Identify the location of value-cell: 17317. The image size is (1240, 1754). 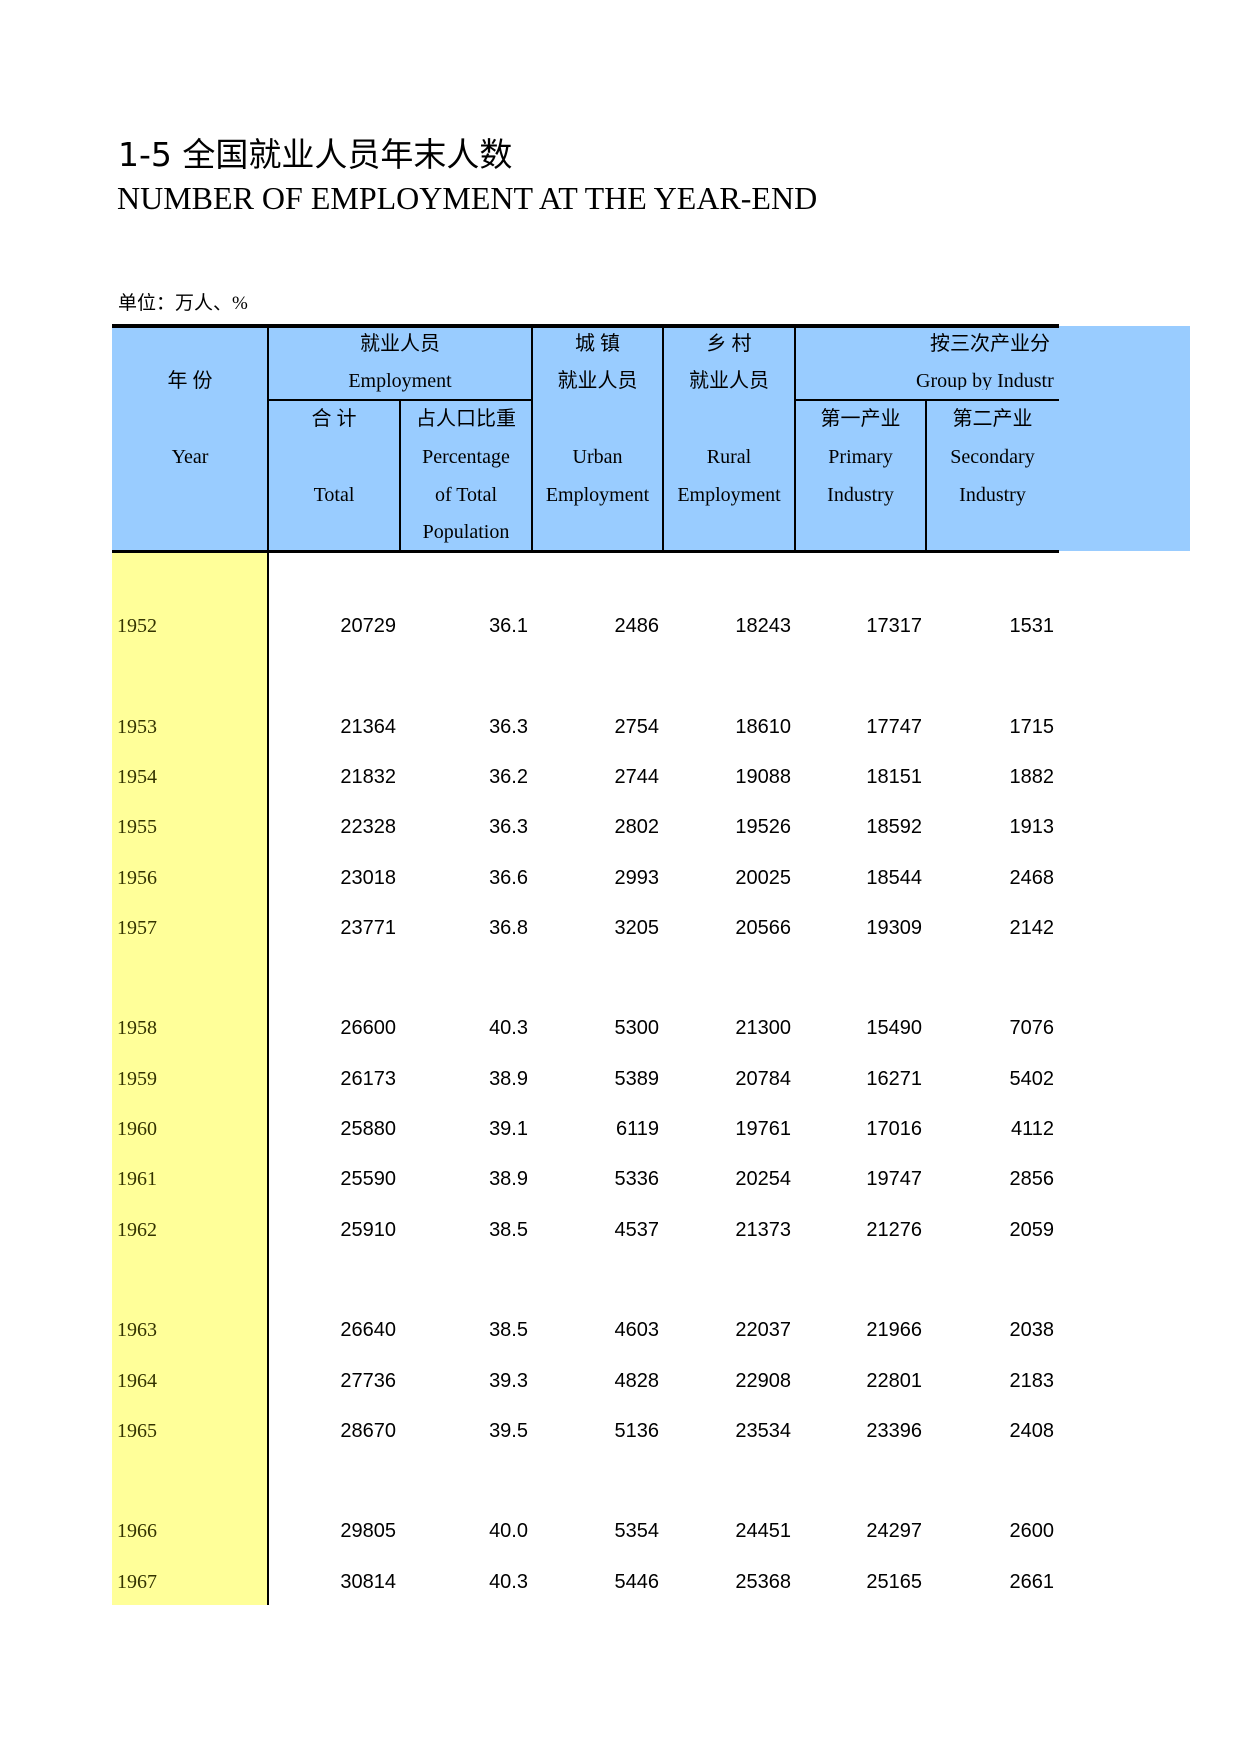
(894, 626).